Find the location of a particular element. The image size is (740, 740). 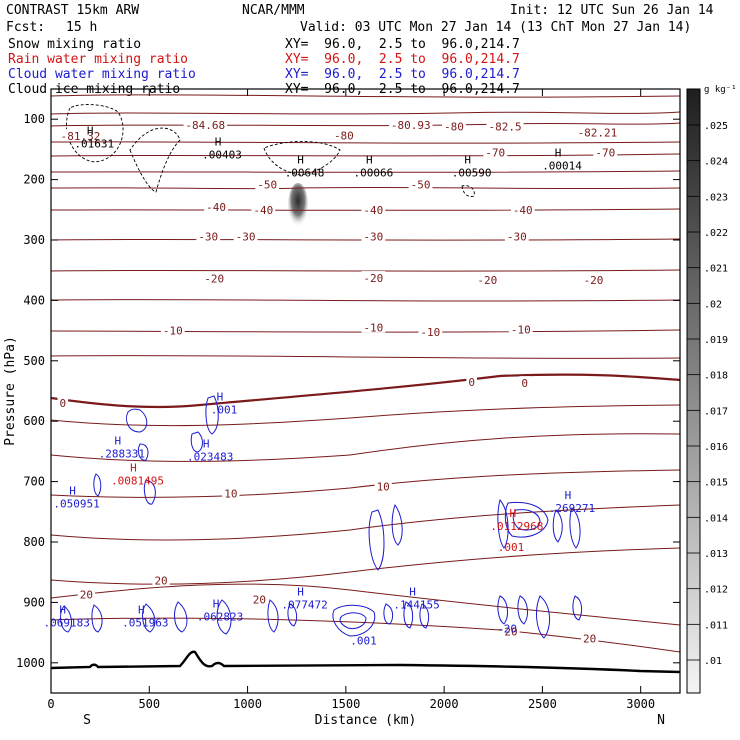

extremum-value: .01631 is located at coordinates (94, 144).